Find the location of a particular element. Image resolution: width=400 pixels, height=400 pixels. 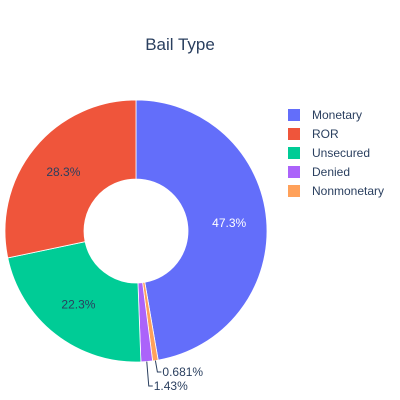

chart-title: Bail Type is located at coordinates (180, 44).